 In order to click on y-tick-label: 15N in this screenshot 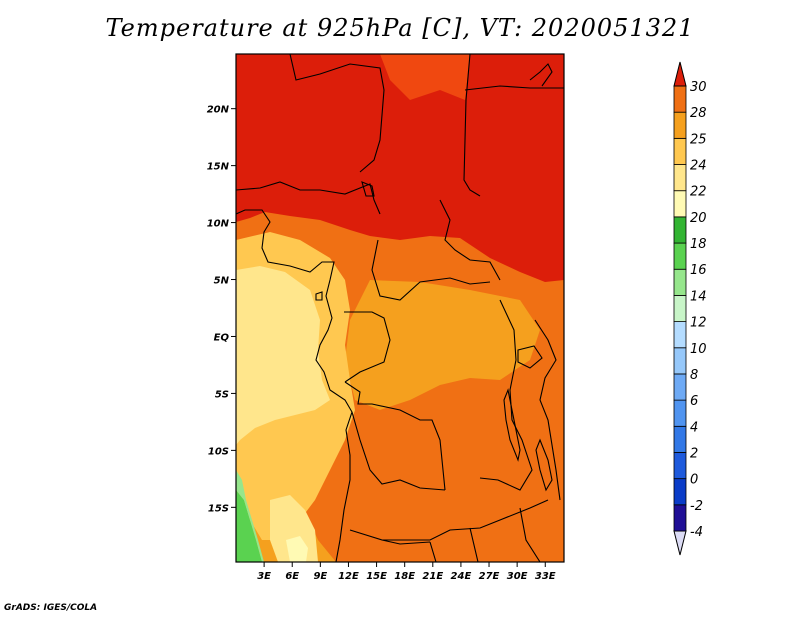, I will do `click(218, 167)`.